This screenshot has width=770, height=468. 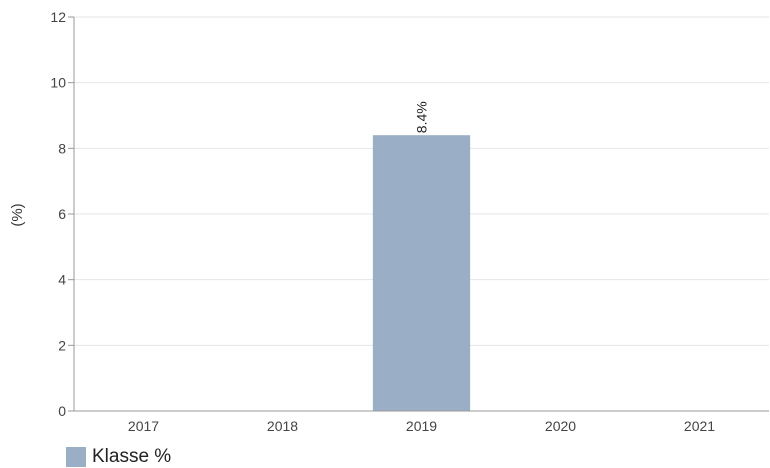 What do you see at coordinates (62, 411) in the screenshot?
I see `y-tick-label: 0` at bounding box center [62, 411].